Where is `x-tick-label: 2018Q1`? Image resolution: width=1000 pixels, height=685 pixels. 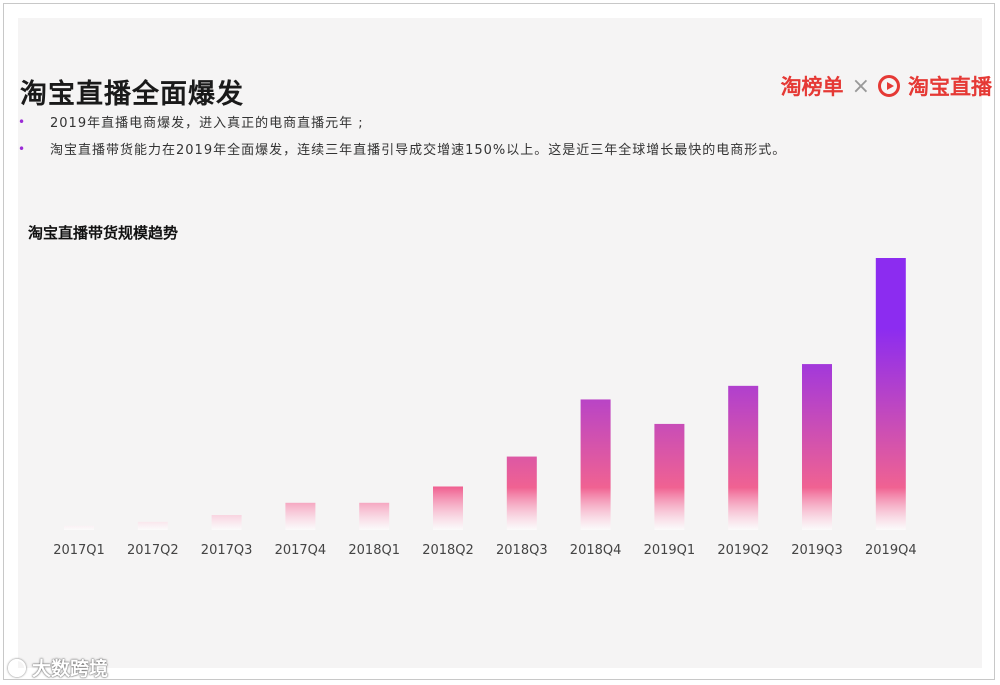 x-tick-label: 2018Q1 is located at coordinates (374, 550).